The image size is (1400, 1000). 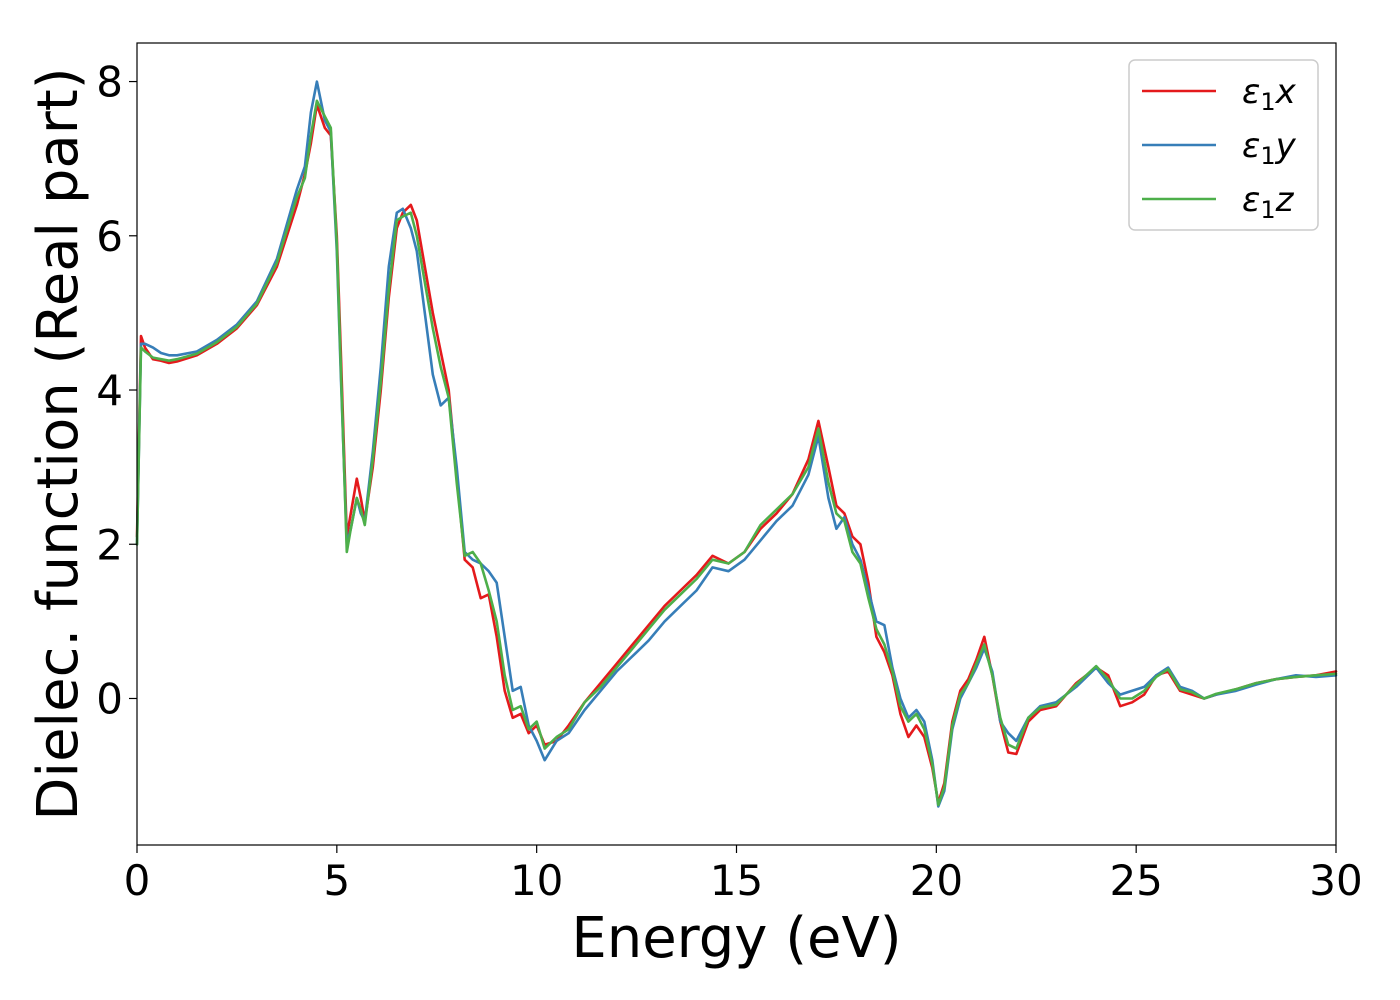 I want to click on legend-label-x: ε1x, so click(x=1269, y=94).